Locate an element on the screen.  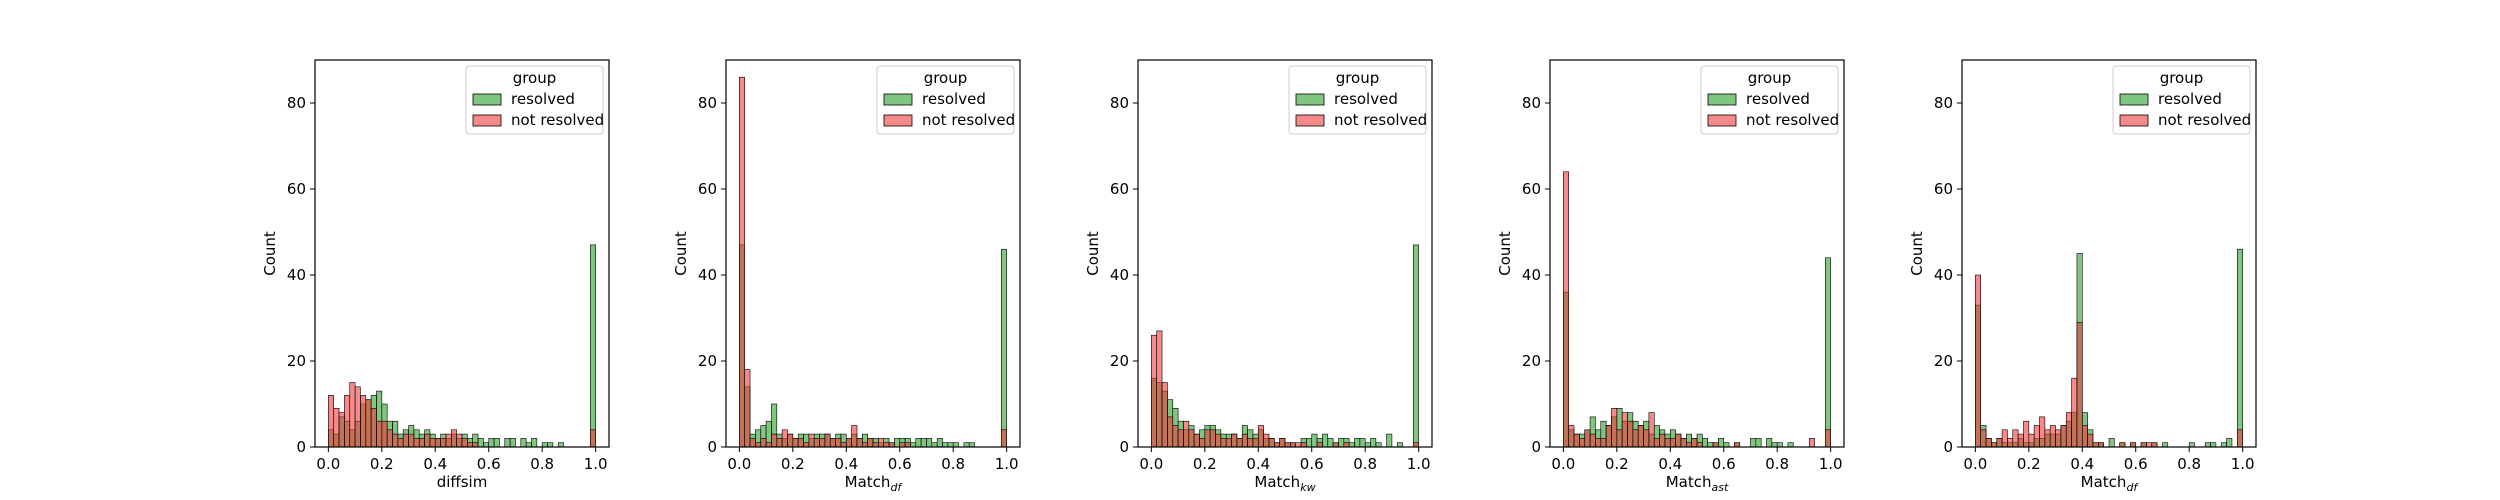
x-tick-label: 0.4 is located at coordinates (2082, 464).